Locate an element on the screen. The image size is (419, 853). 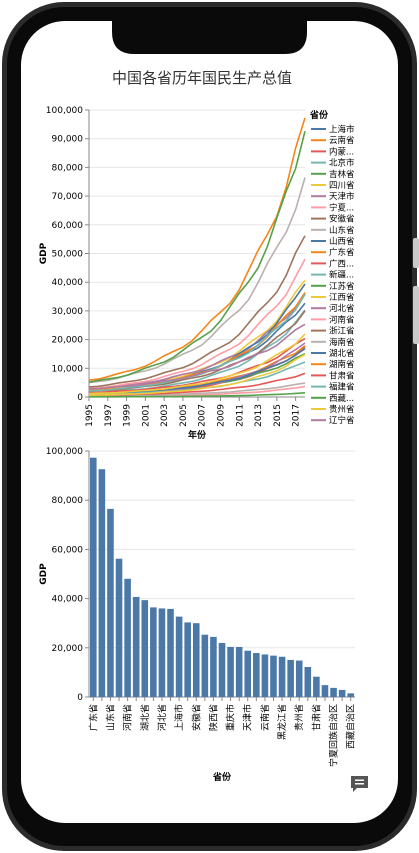
x-tick-label: 甘肃省 is located at coordinates (316, 717).